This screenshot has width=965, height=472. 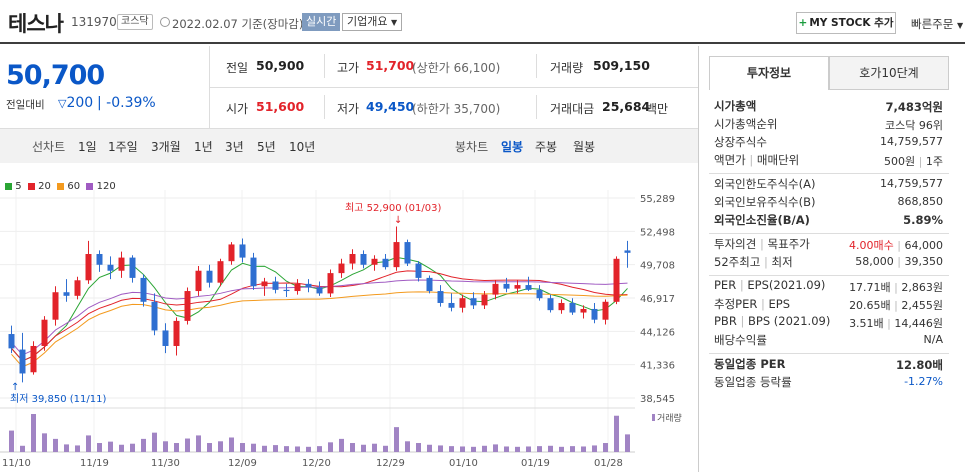 What do you see at coordinates (166, 147) in the screenshot?
I see `period-3m: 3개월` at bounding box center [166, 147].